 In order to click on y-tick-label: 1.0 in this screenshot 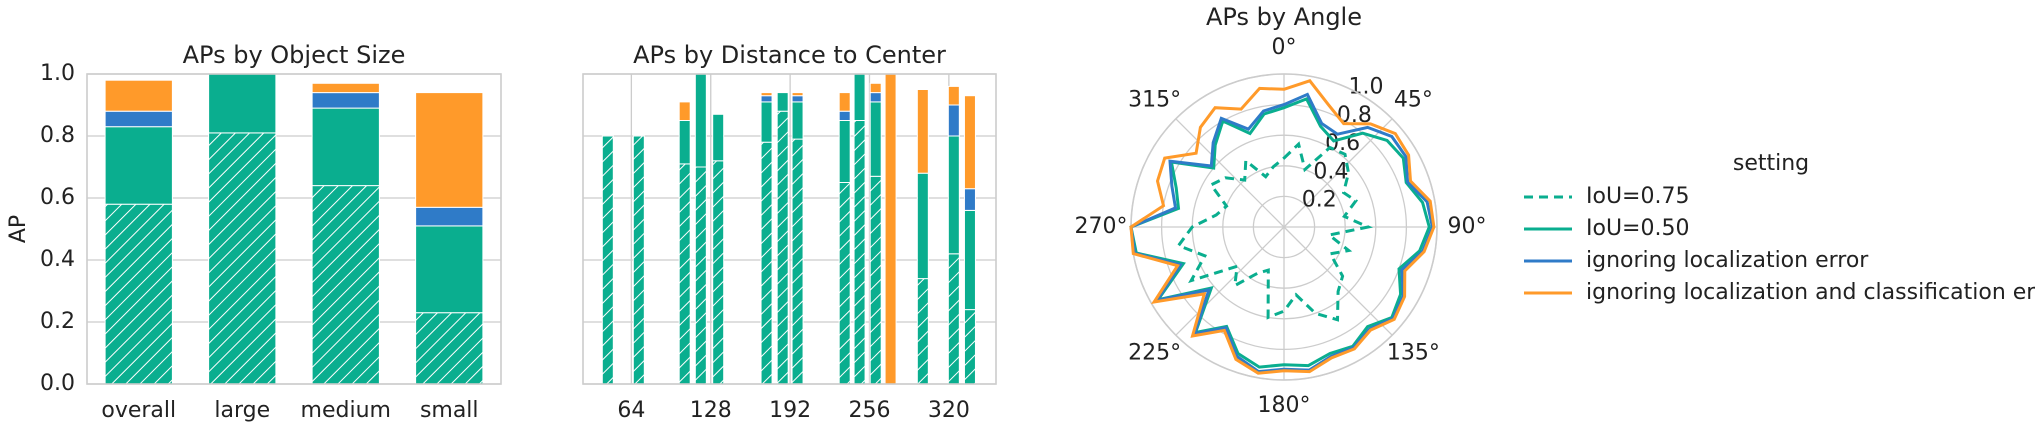, I will do `click(57, 73)`.